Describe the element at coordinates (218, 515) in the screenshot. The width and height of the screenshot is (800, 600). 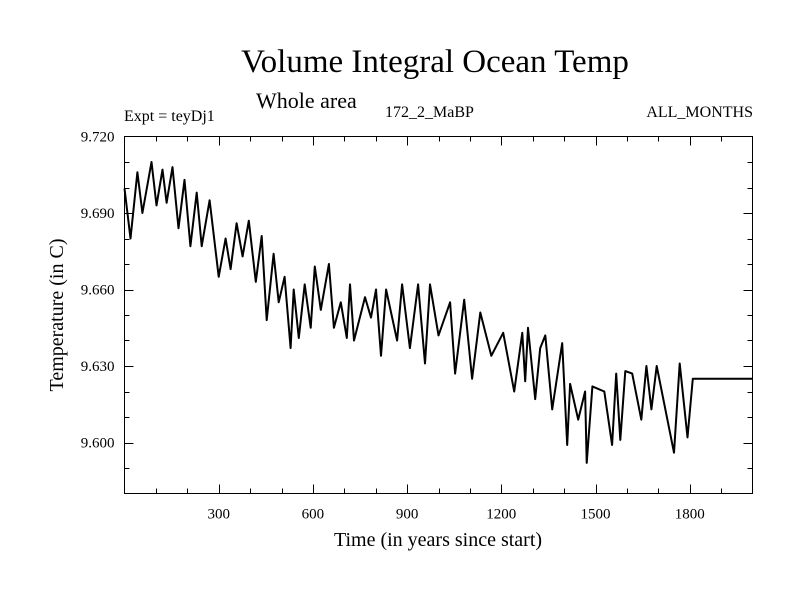
I see `x-tick-label: 300` at that location.